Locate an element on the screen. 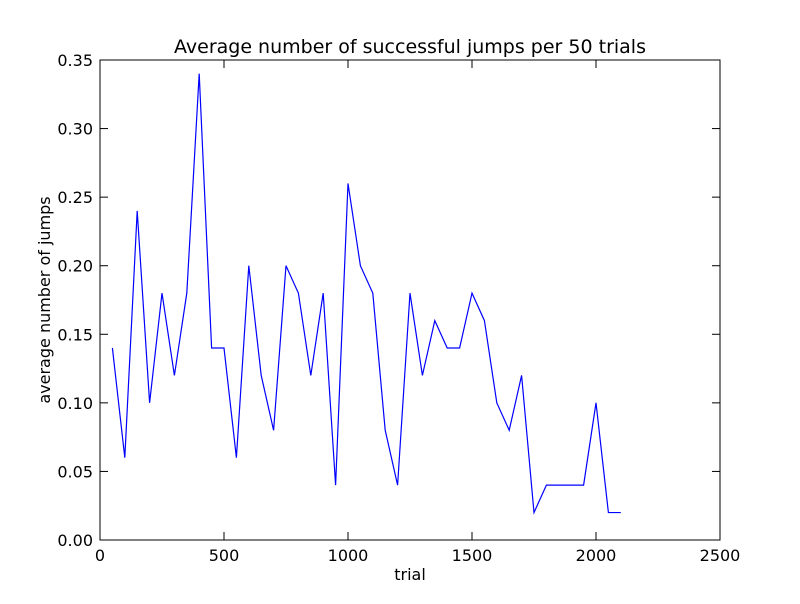 This screenshot has height=604, width=800. x-tick-label: 1500 is located at coordinates (472, 555).